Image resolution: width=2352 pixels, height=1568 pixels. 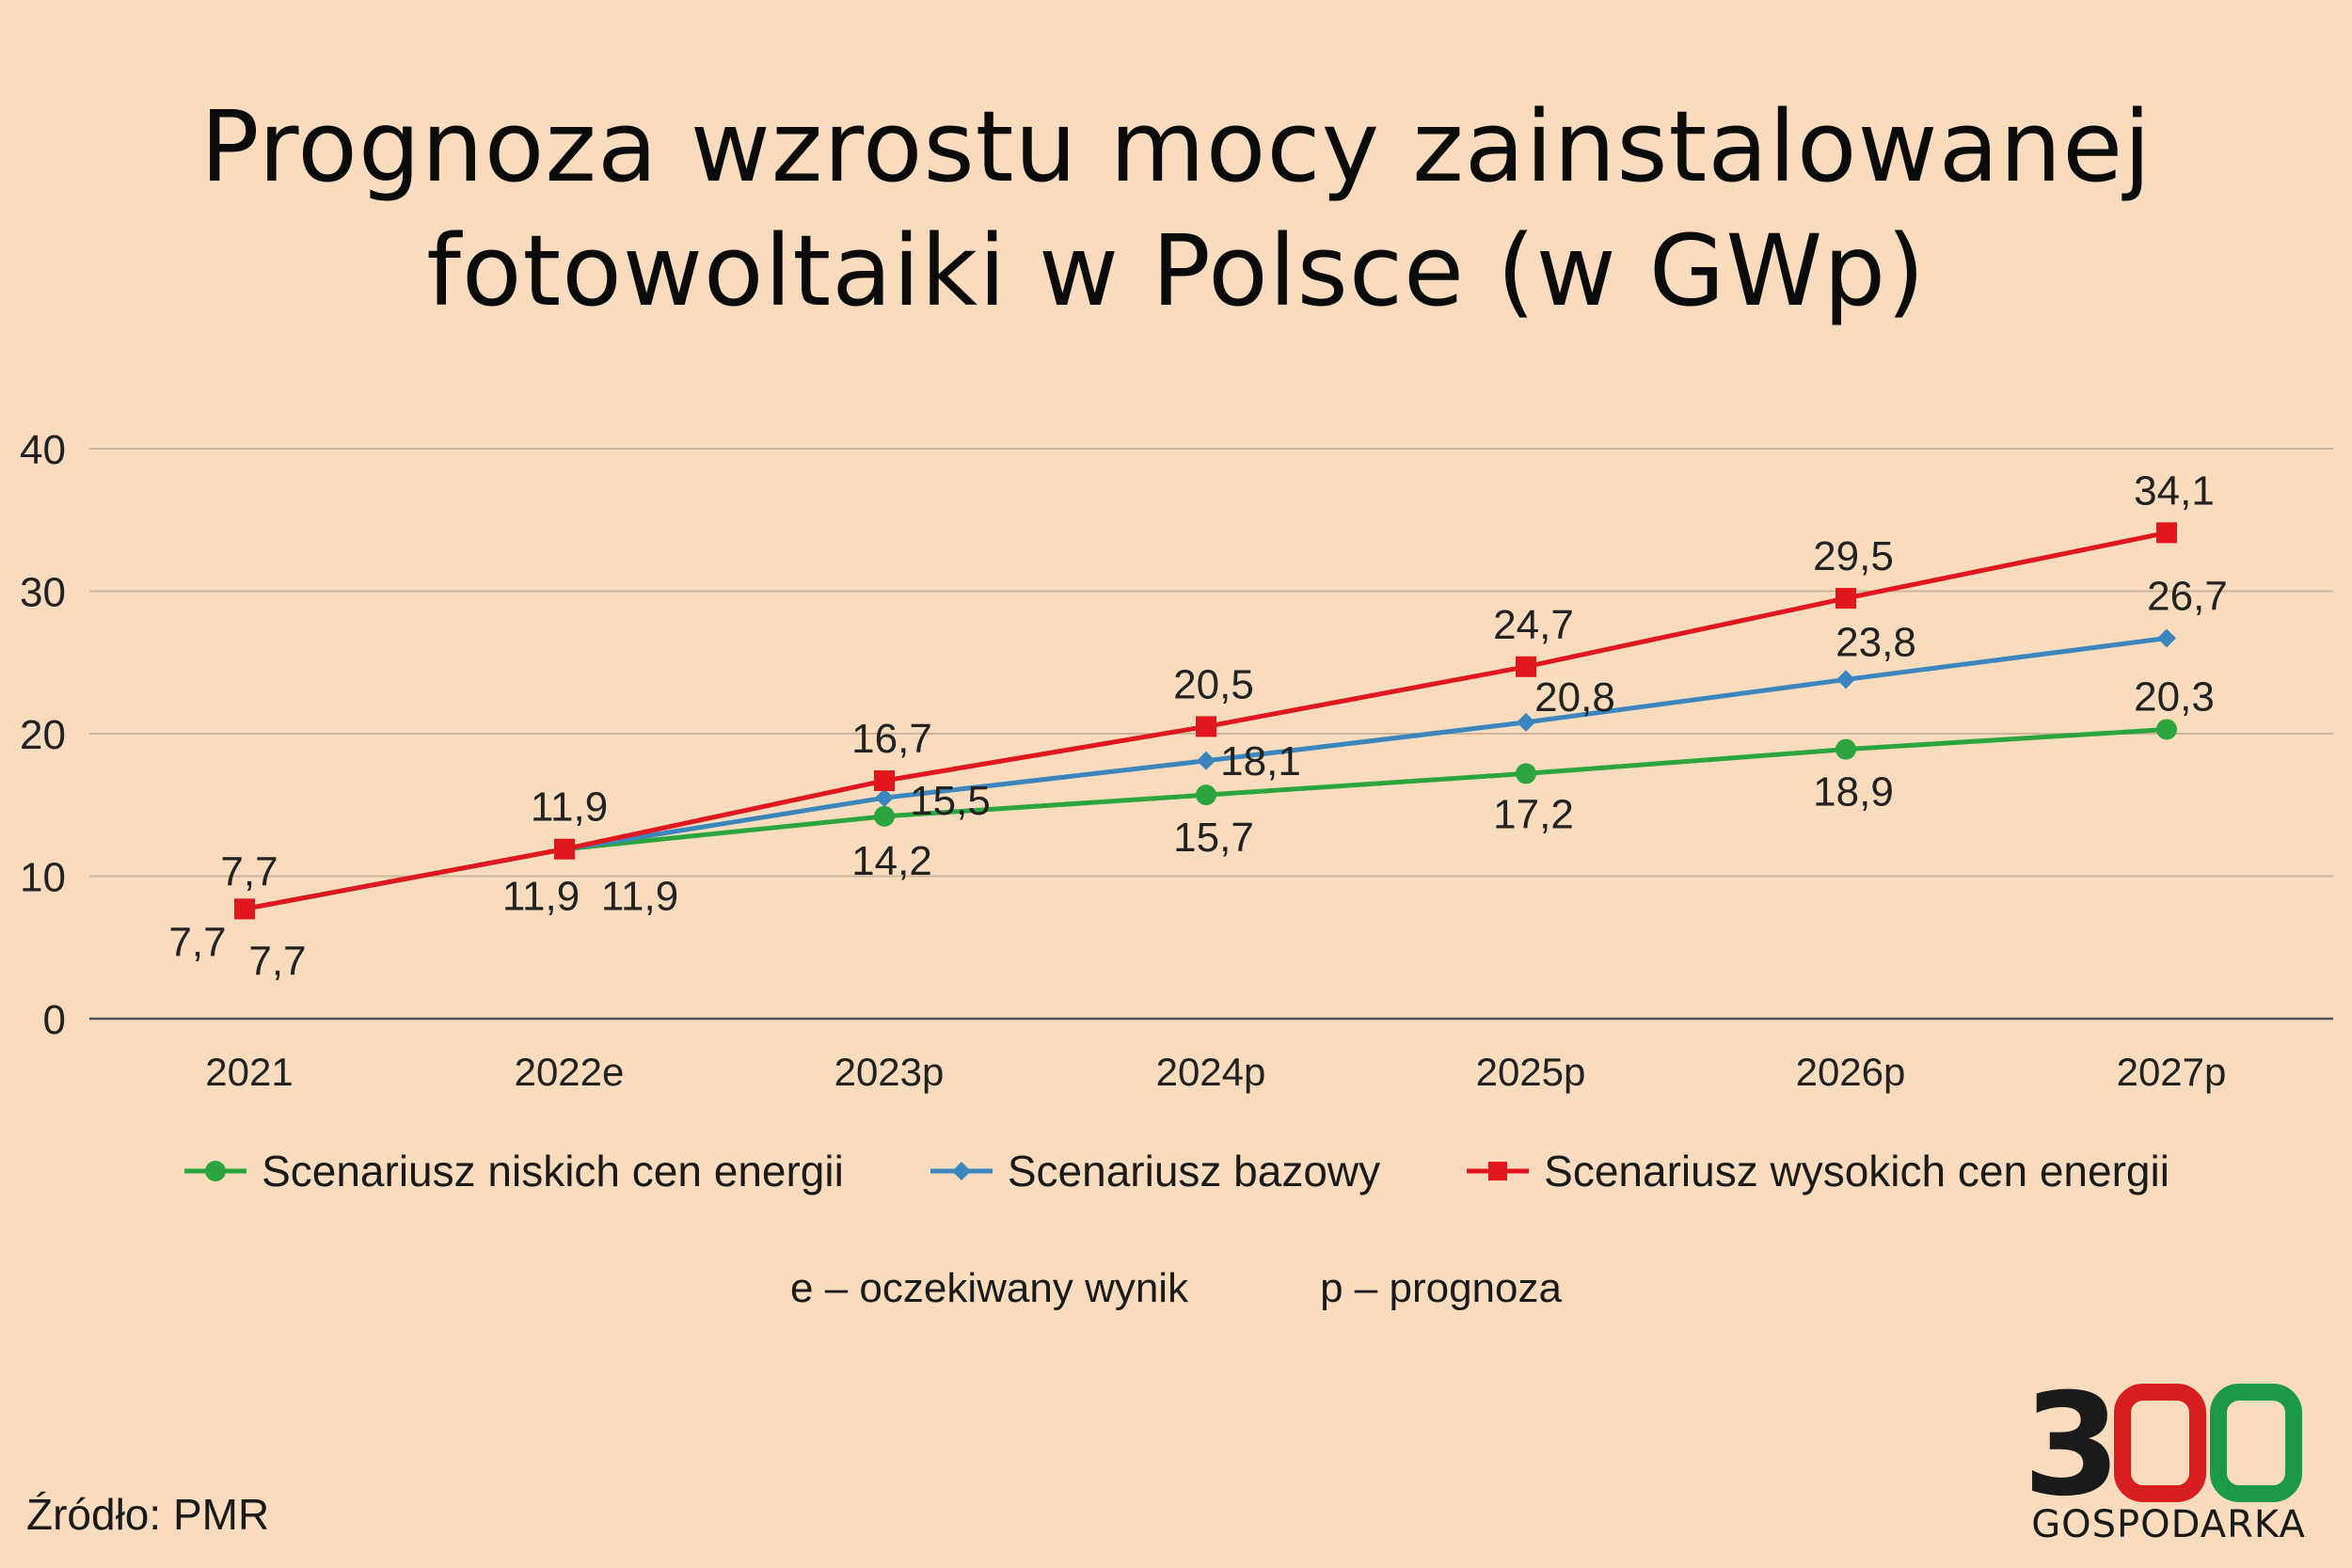 I want to click on data-label: 15,5, so click(x=950, y=801).